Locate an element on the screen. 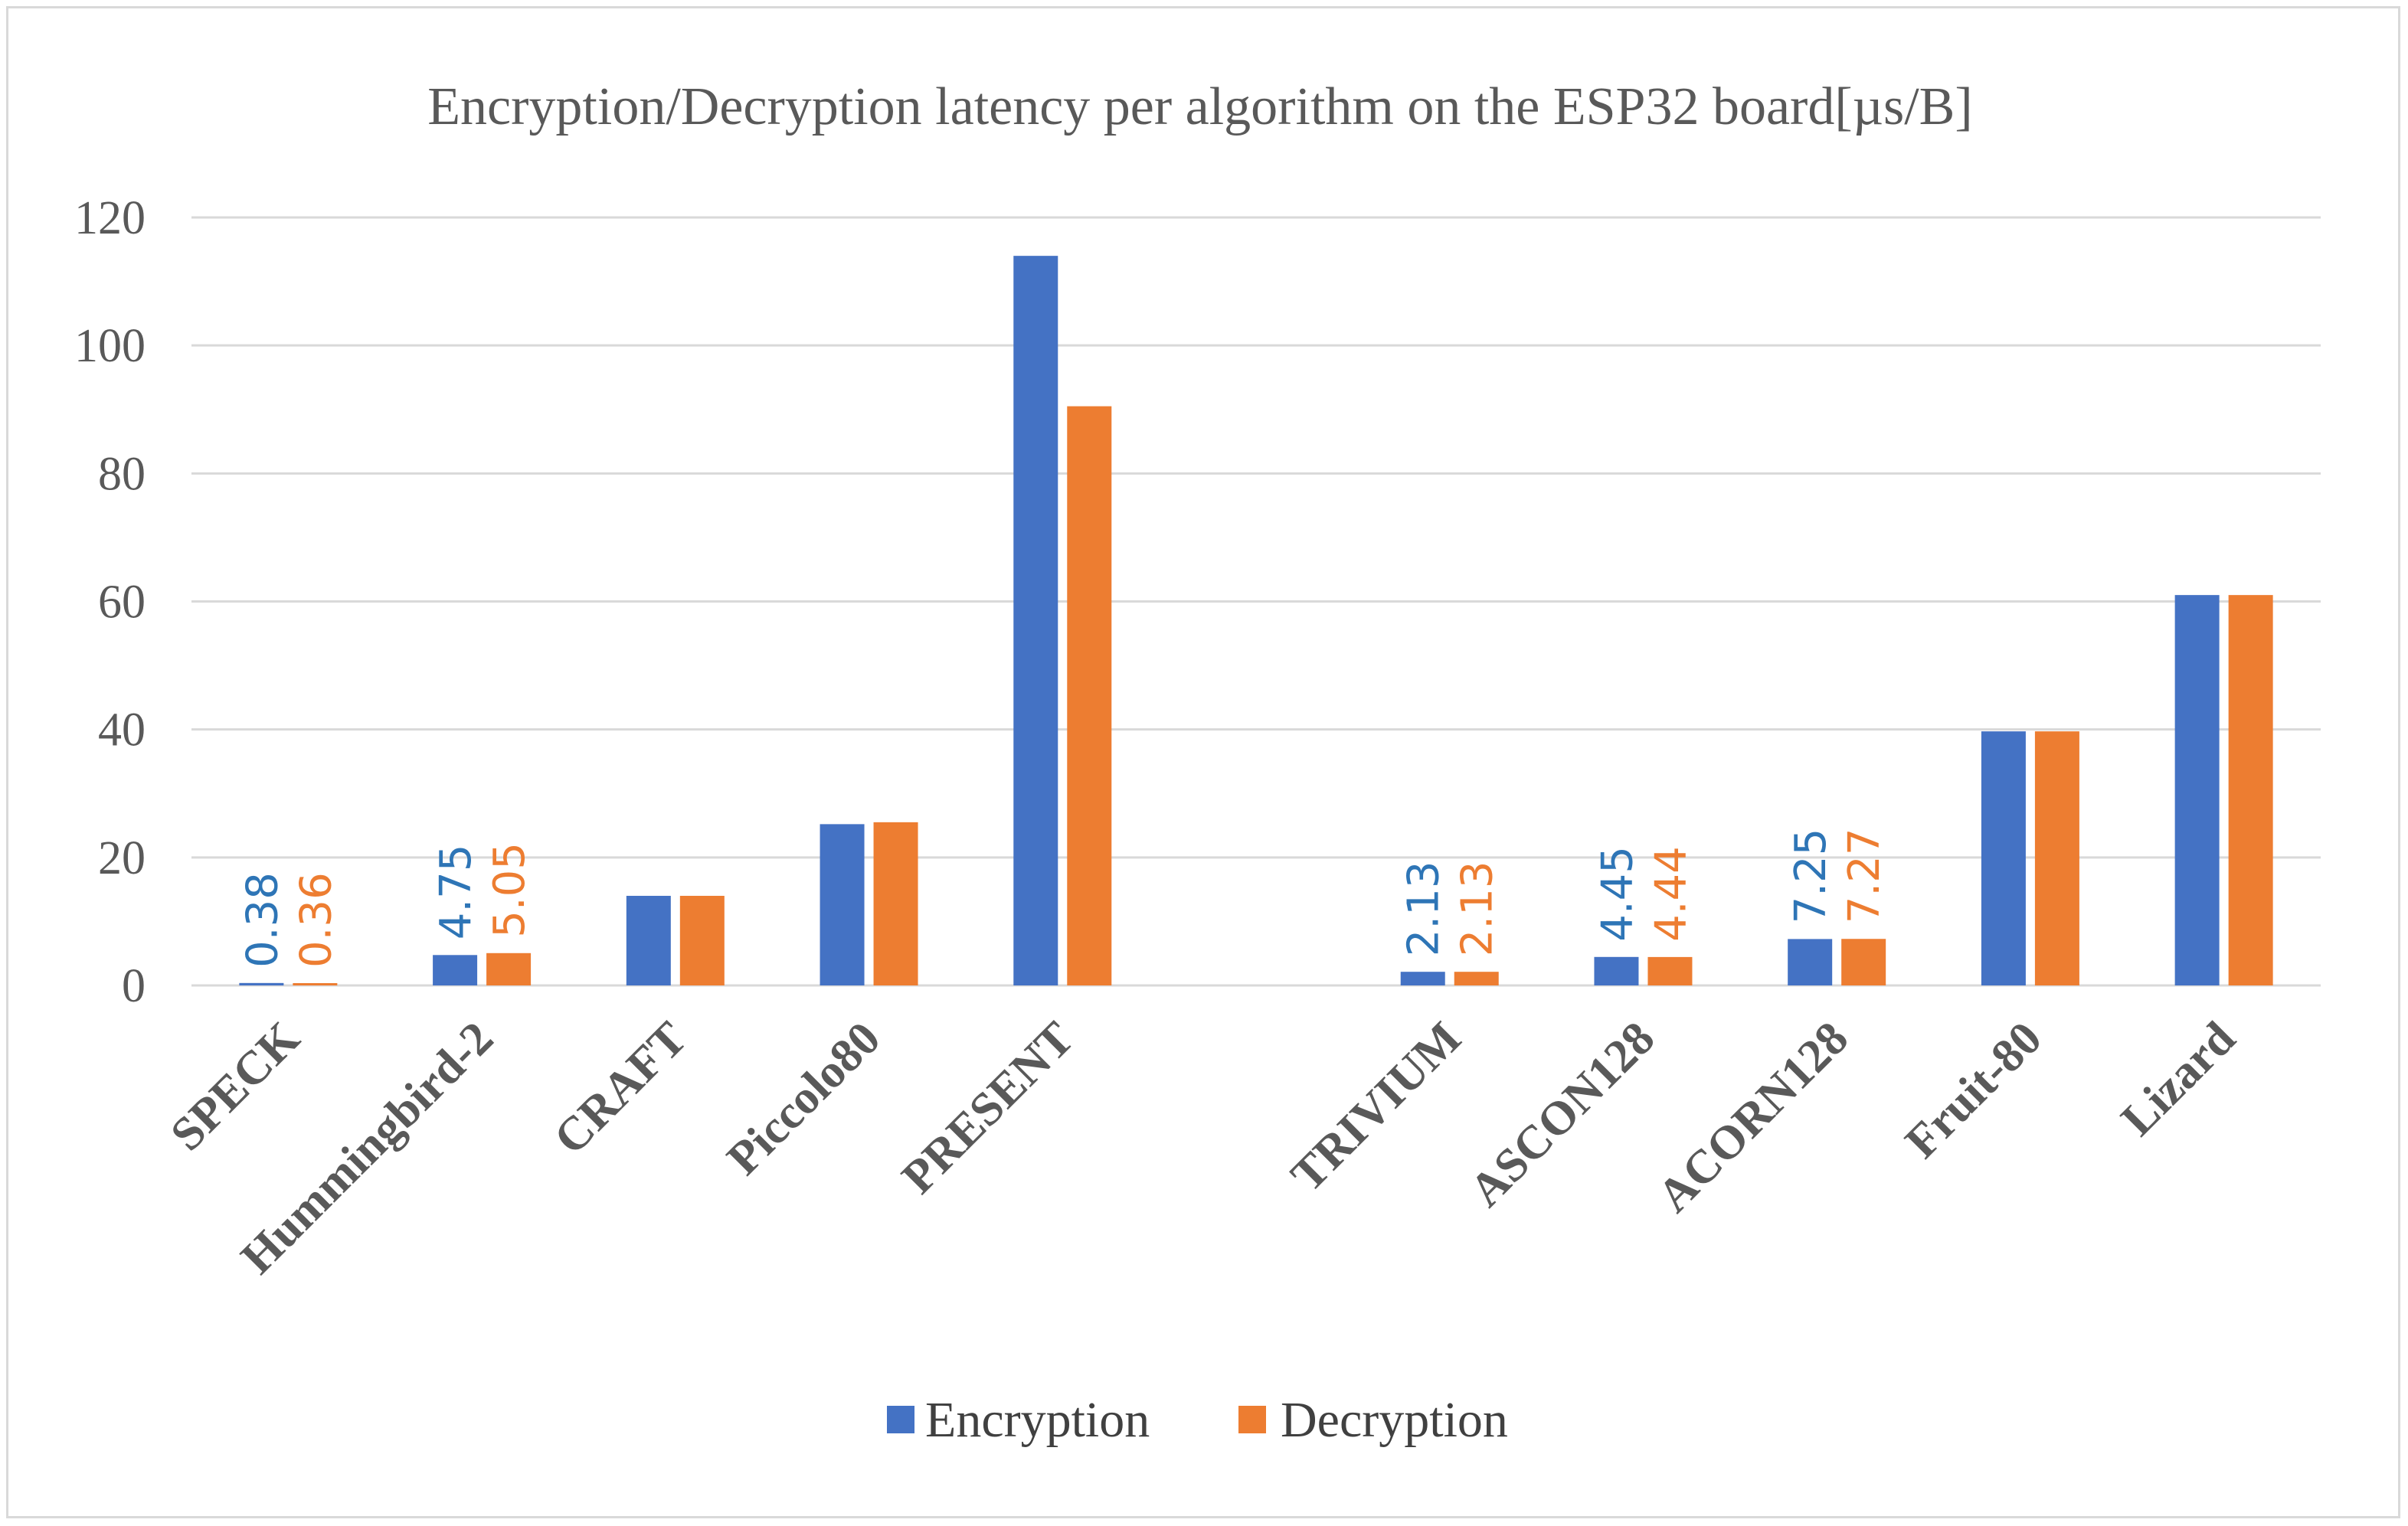  bar-decryption-ascon128 is located at coordinates (1670, 970).